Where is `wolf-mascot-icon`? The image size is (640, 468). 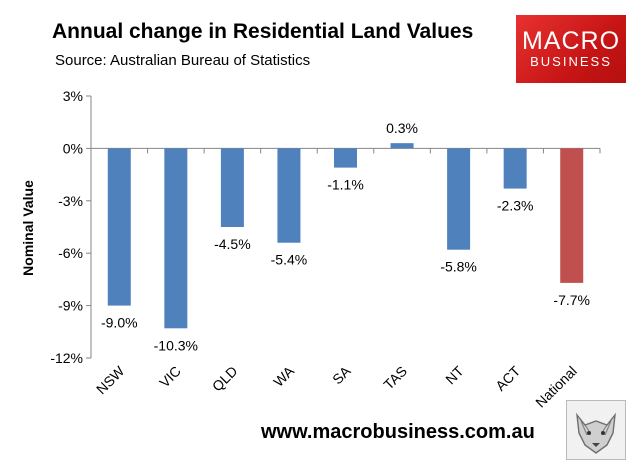
wolf-mascot-icon is located at coordinates (596, 430).